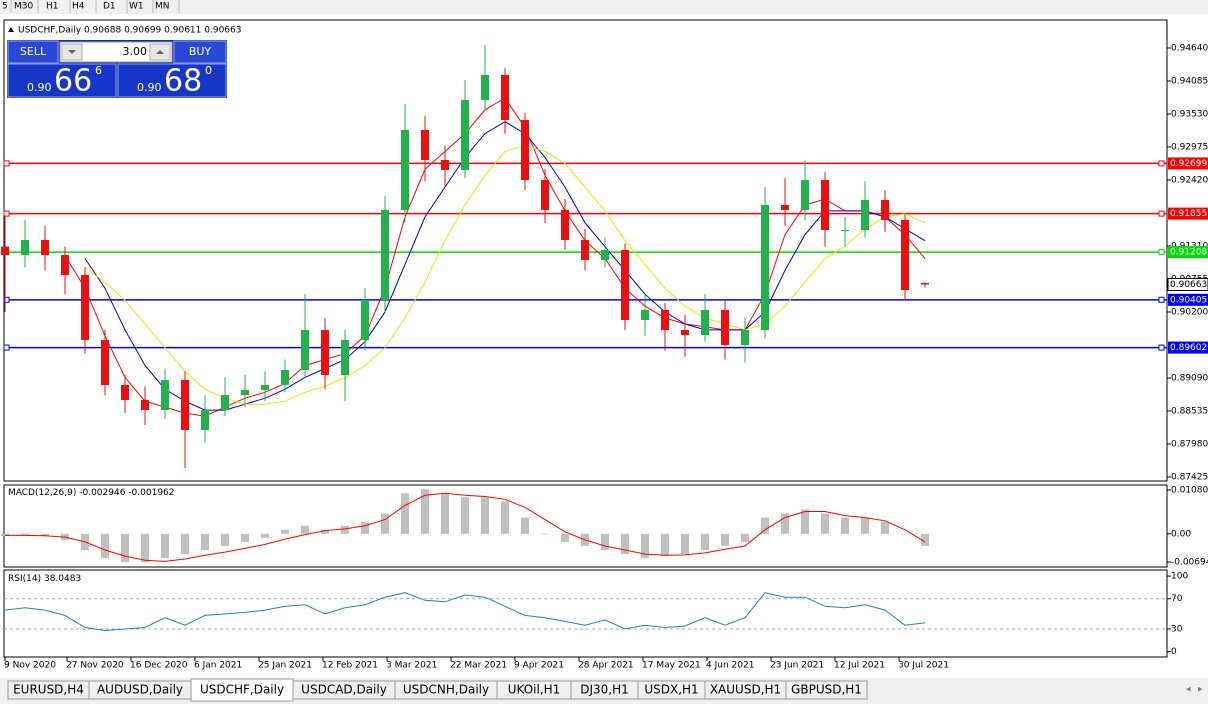 The image size is (1208, 704). Describe the element at coordinates (350, 666) in the screenshot. I see `x-tick-label: 12 Feb 2021` at that location.